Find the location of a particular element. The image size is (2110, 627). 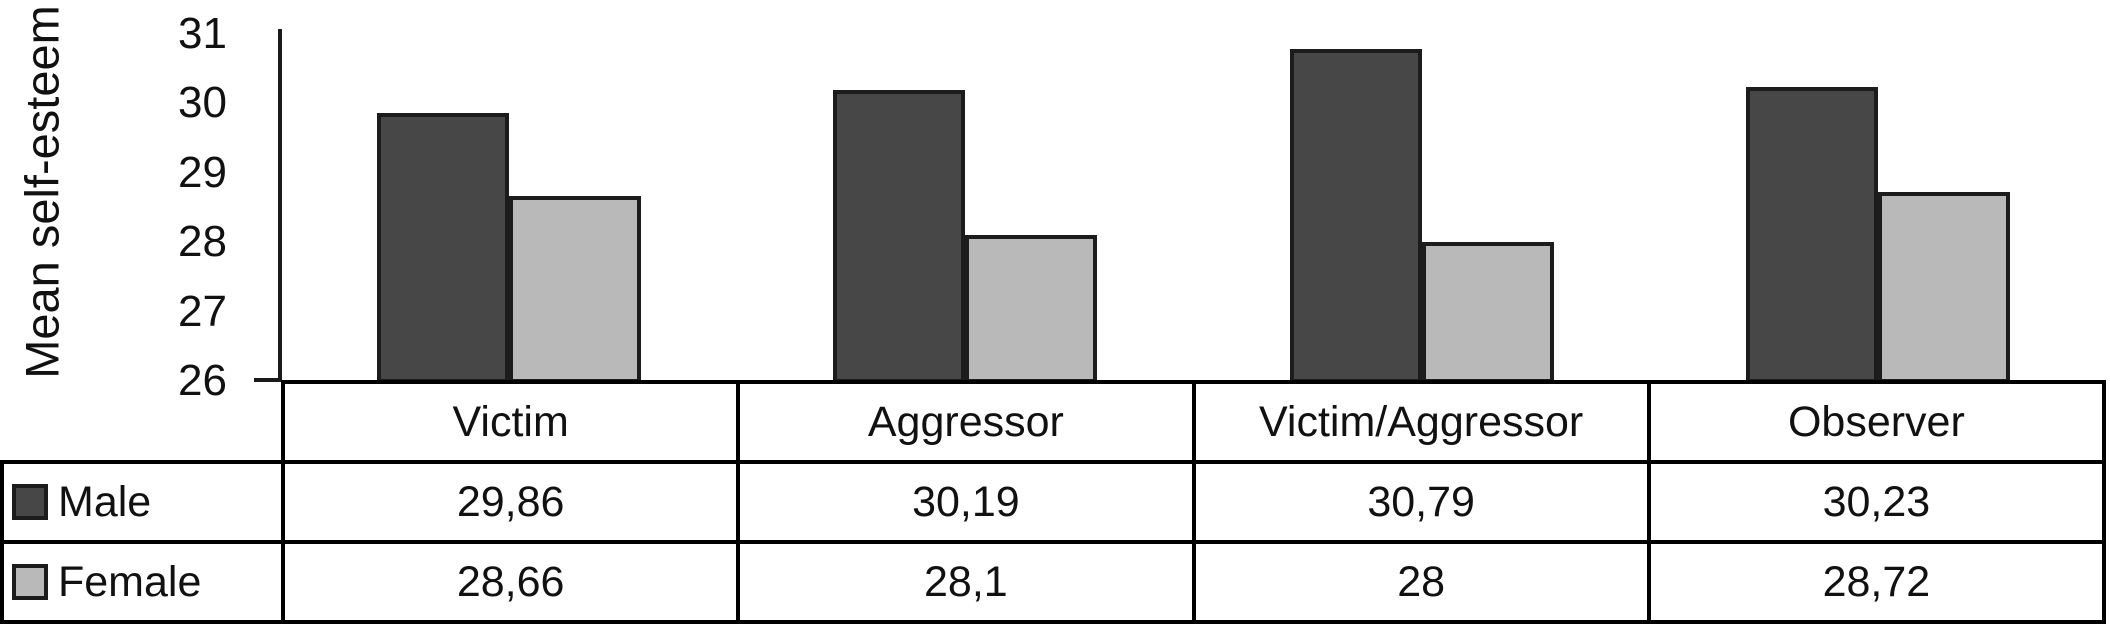

value-cell-male-aggressor: 30,19 is located at coordinates (966, 502).